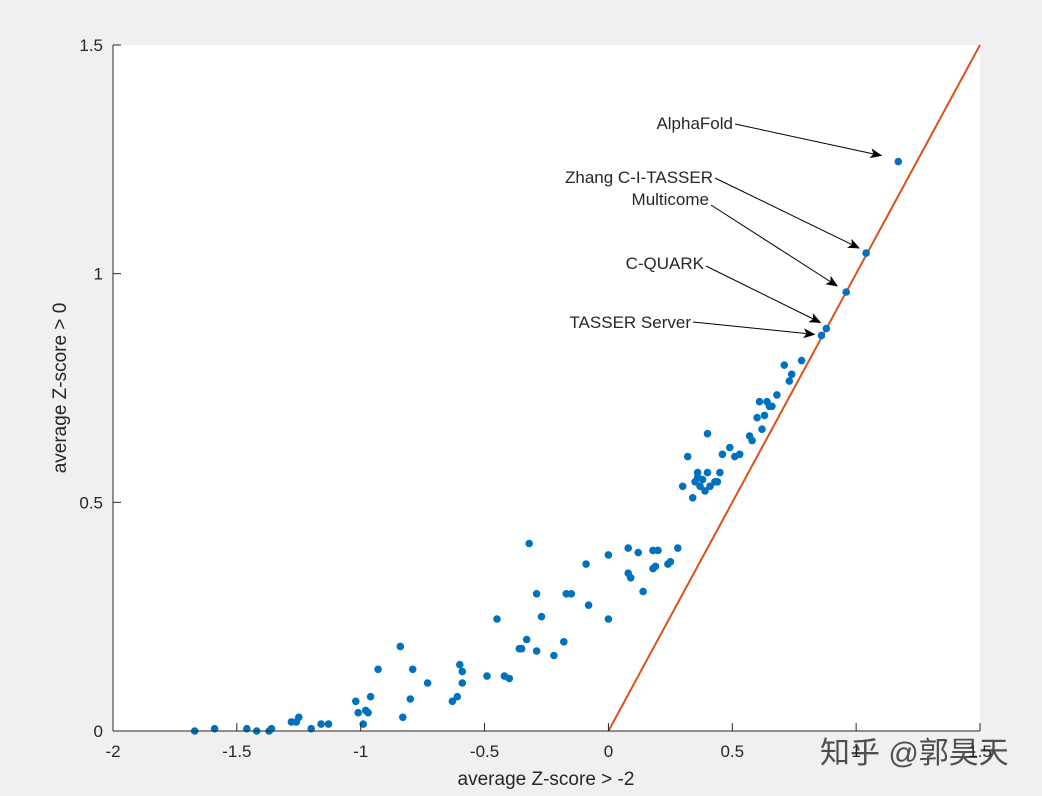 Image resolution: width=1042 pixels, height=796 pixels. What do you see at coordinates (236, 751) in the screenshot?
I see `x-tick-label: -1.5` at bounding box center [236, 751].